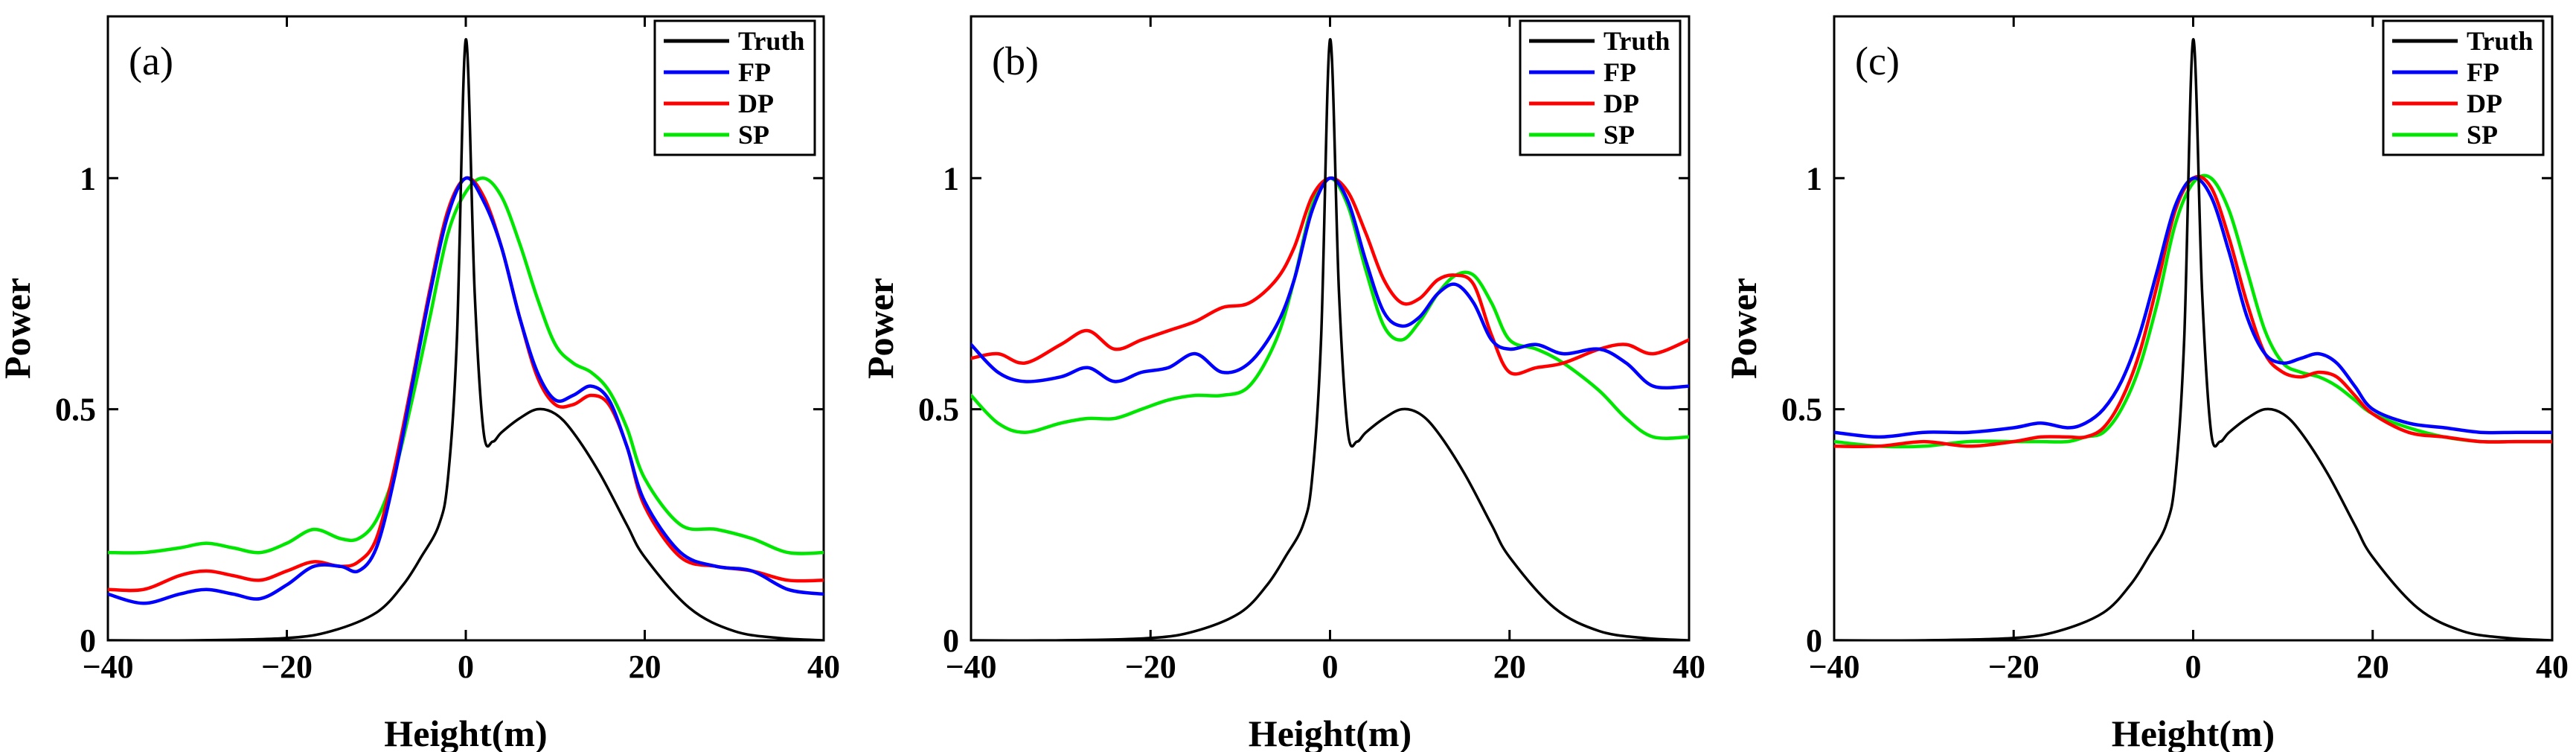  What do you see at coordinates (1015, 61) in the screenshot?
I see `panel-label: (b)` at bounding box center [1015, 61].